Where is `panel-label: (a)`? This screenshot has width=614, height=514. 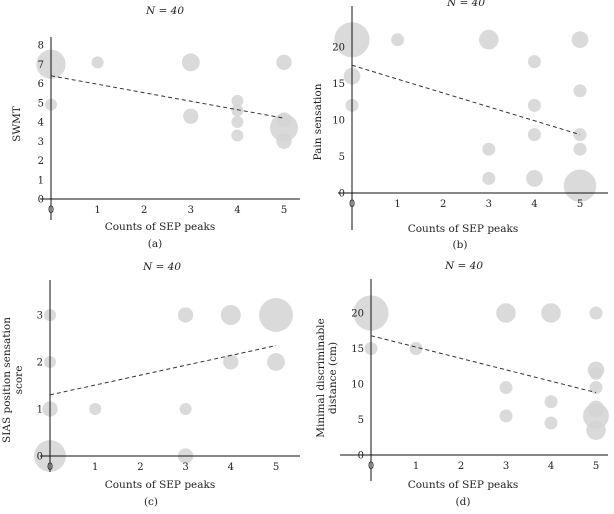 panel-label: (a) is located at coordinates (155, 244).